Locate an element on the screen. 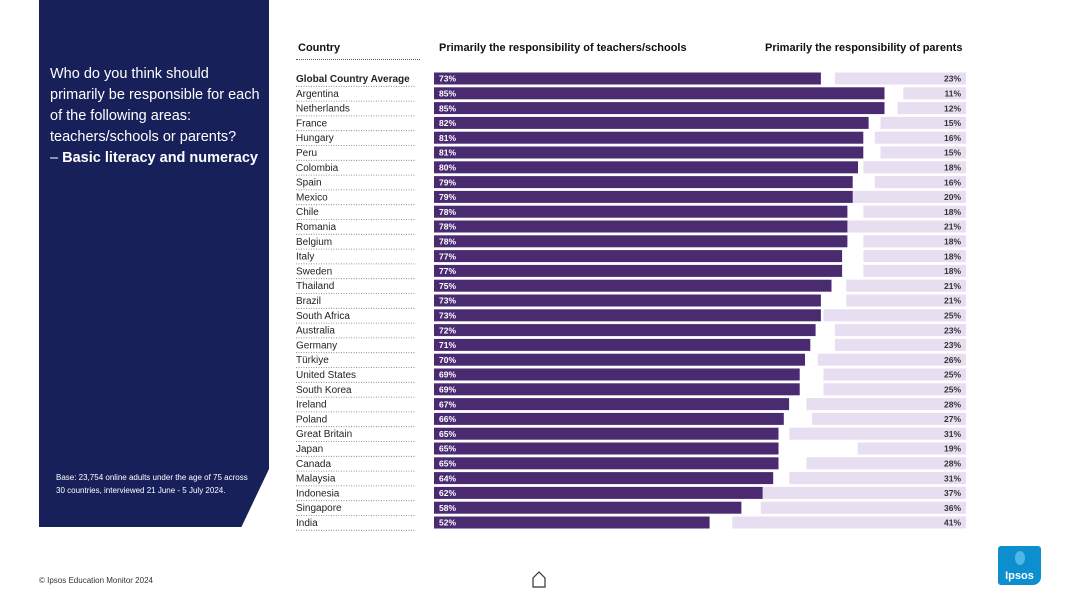  country-label: Indonesia is located at coordinates (318, 493).